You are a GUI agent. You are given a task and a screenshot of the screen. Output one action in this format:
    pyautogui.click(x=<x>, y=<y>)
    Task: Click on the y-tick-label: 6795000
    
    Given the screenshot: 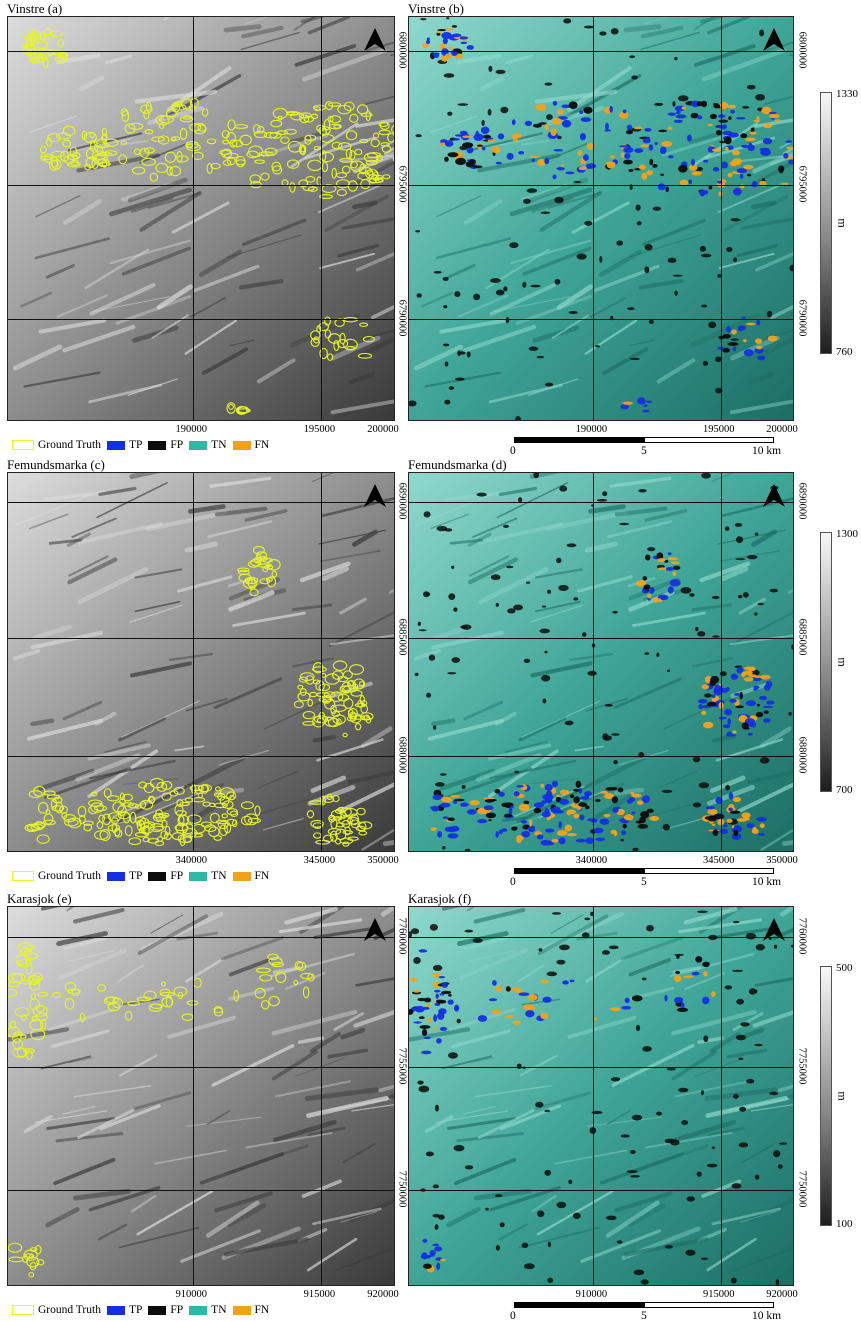 What is the action you would take?
    pyautogui.click(x=402, y=184)
    